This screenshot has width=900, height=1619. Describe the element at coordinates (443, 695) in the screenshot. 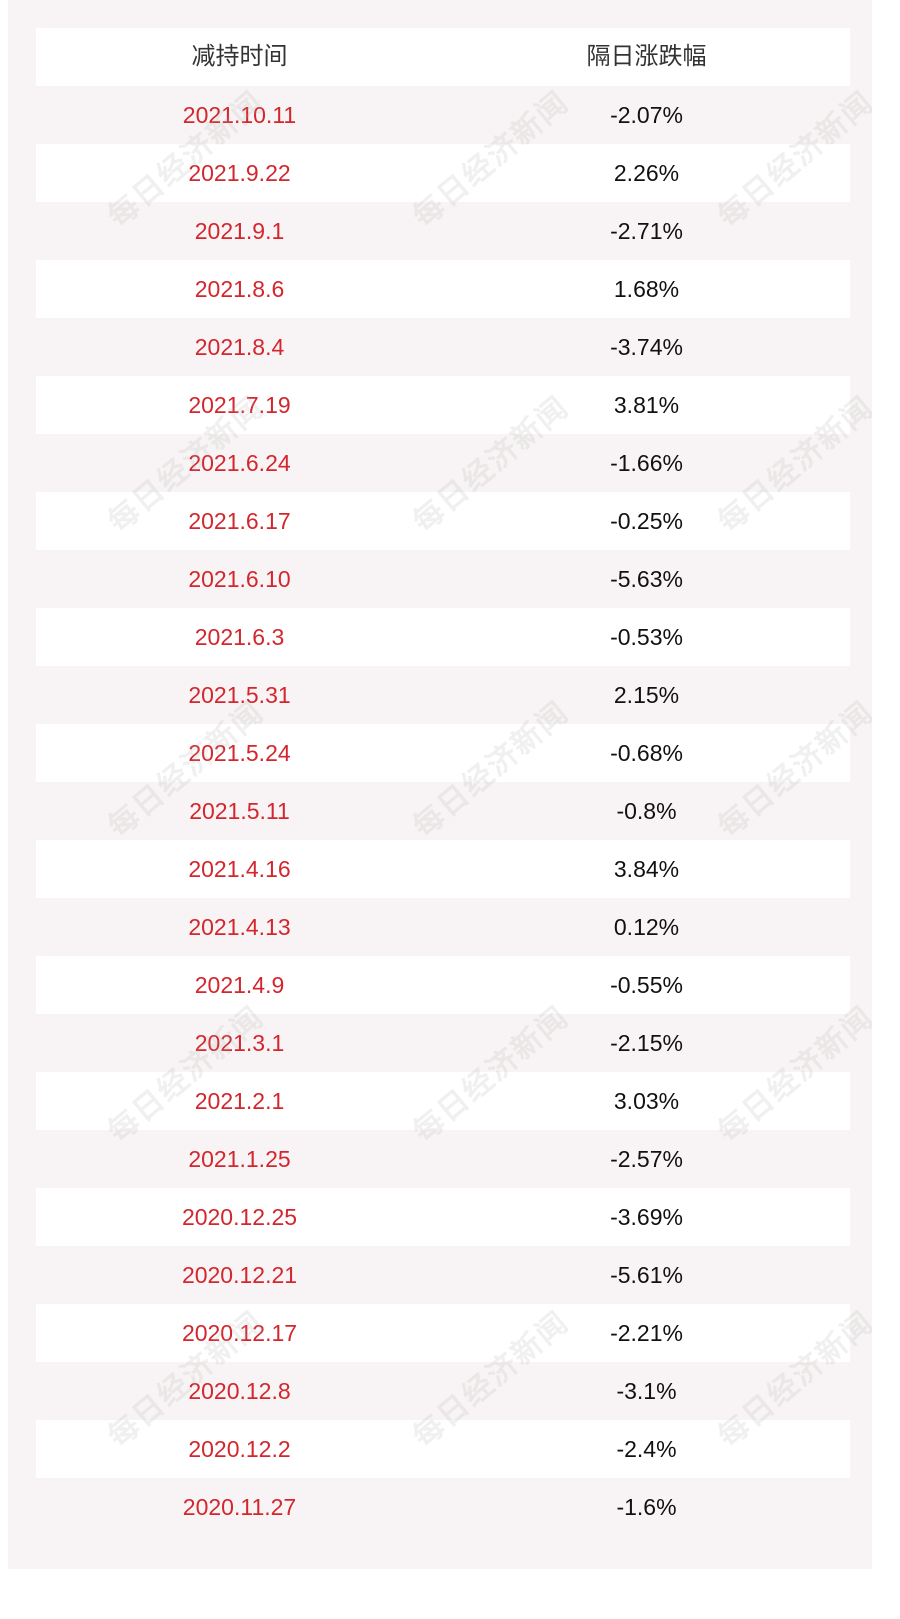

I see `table-row: 2021.5.31 2.15%` at that location.